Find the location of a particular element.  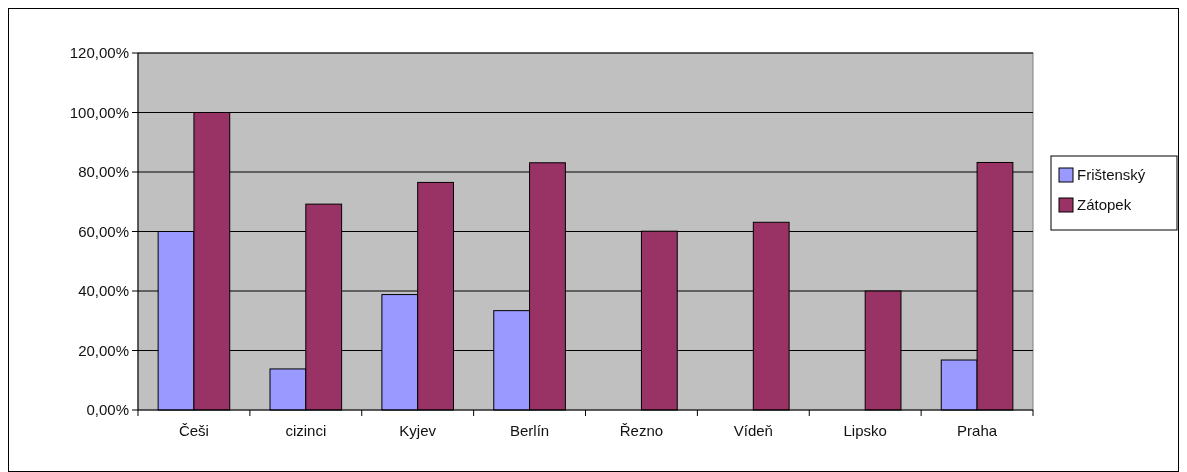

x-tick-label: Praha is located at coordinates (977, 430).